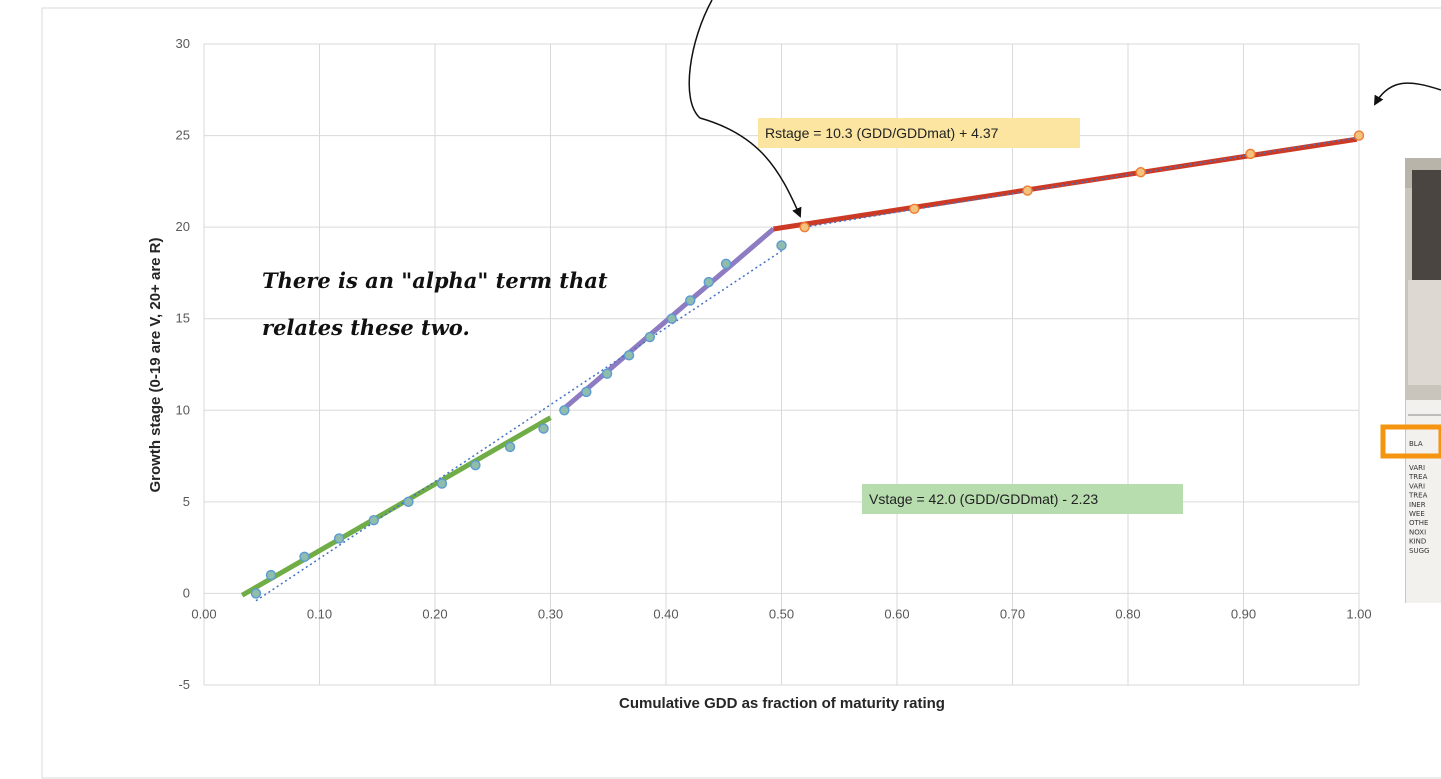 The image size is (1441, 779). What do you see at coordinates (434, 613) in the screenshot?
I see `x-tick-label: 0.20` at bounding box center [434, 613].